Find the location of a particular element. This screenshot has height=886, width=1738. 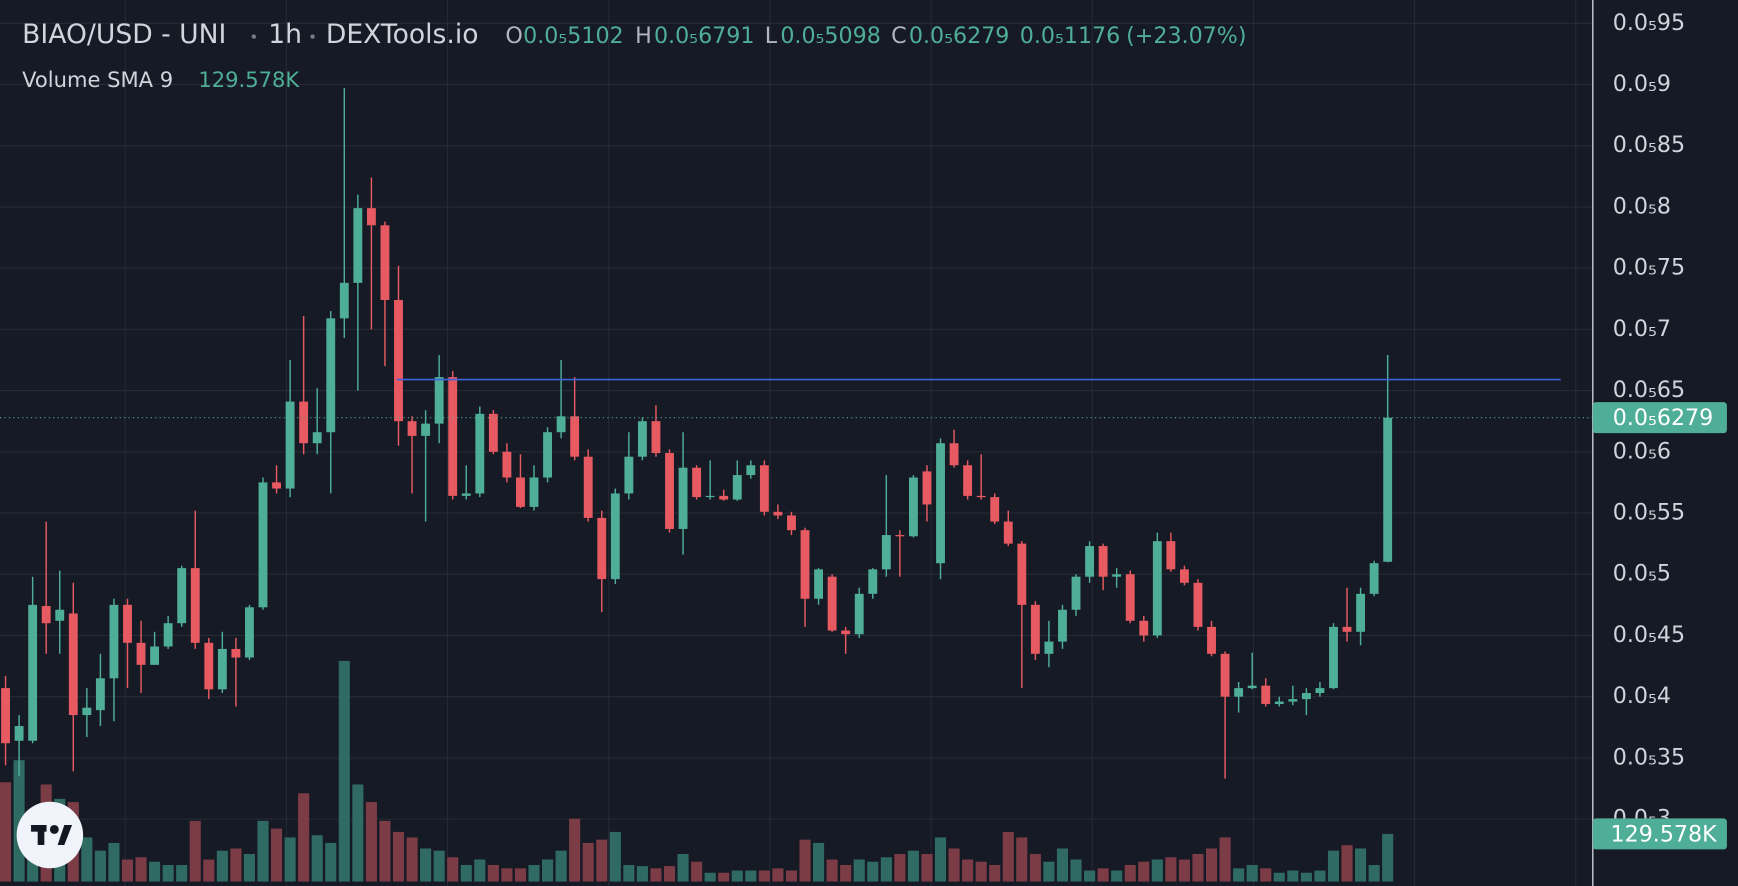

ohlc-key: H is located at coordinates (643, 36).